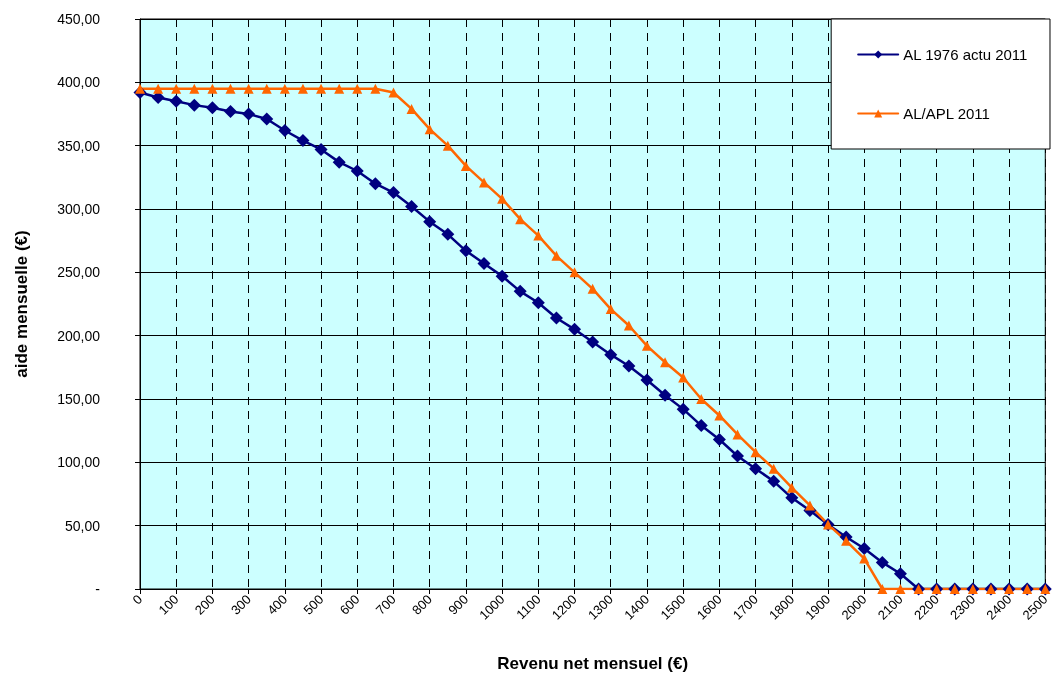  What do you see at coordinates (79, 335) in the screenshot?
I see `y-tick-label: 200,00` at bounding box center [79, 335].